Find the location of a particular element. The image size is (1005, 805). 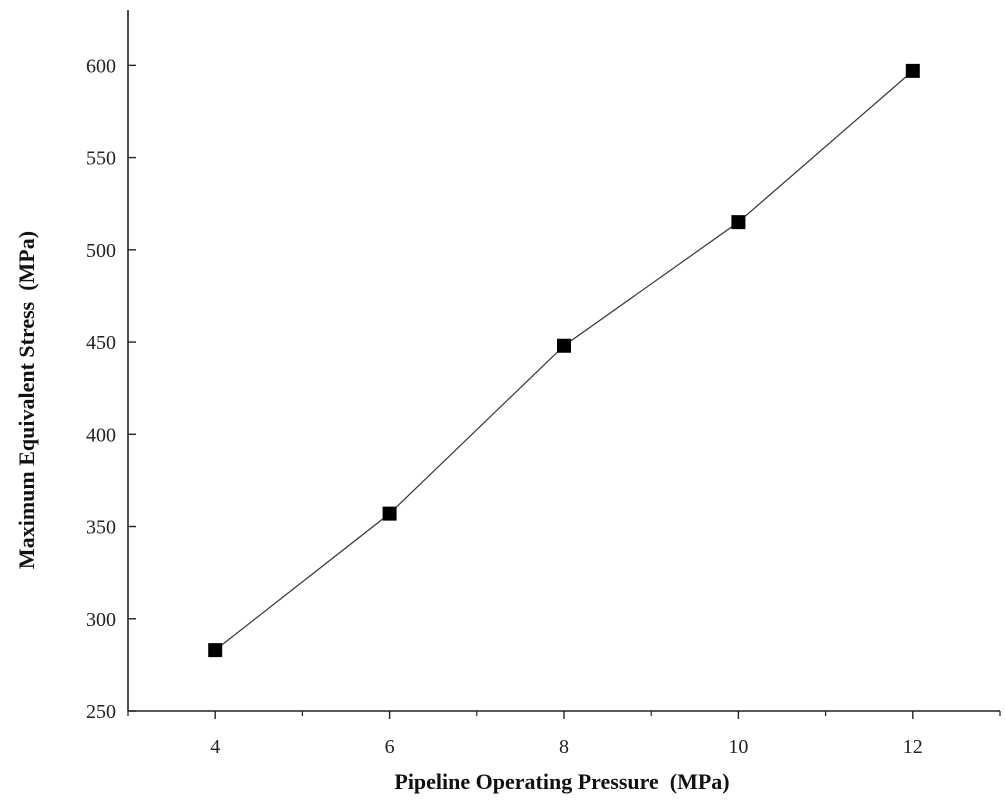

x-axis-title: Pipeline Operating Pressure (MPa) is located at coordinates (561, 781).